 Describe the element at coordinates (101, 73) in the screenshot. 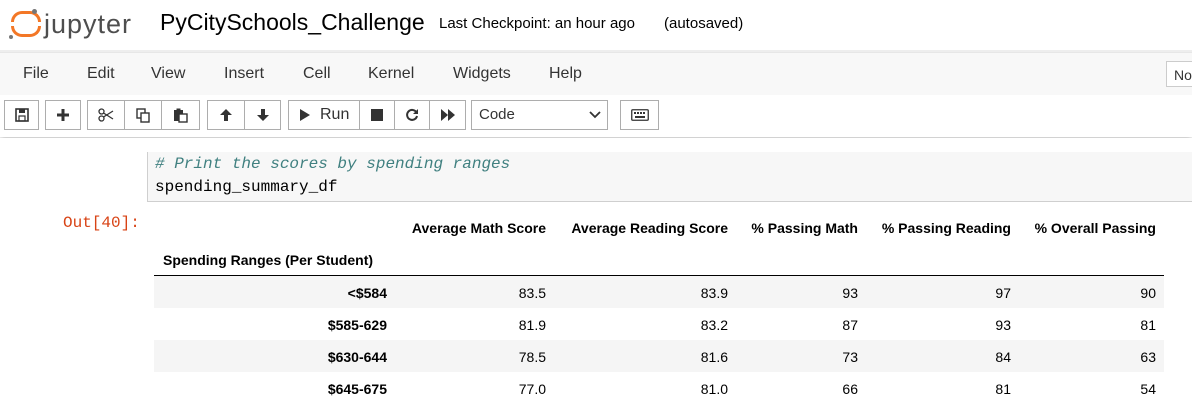

I see `menu-edit: Edit` at that location.